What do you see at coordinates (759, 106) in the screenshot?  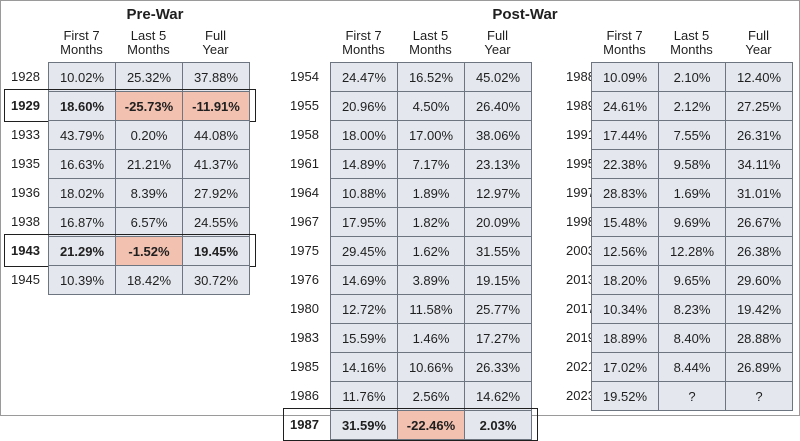 I see `table-cell: 27.25%` at bounding box center [759, 106].